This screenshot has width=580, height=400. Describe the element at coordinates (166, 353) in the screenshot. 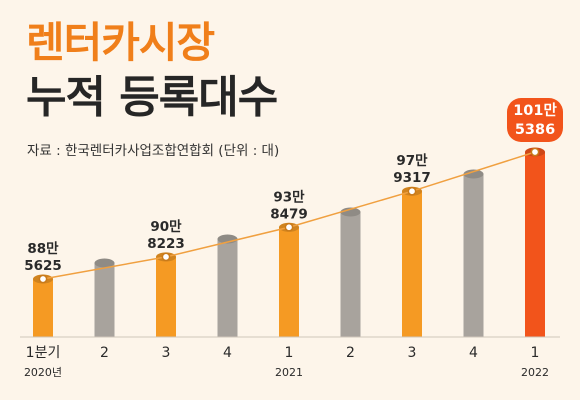

I see `x-tick-label-3: 3` at that location.